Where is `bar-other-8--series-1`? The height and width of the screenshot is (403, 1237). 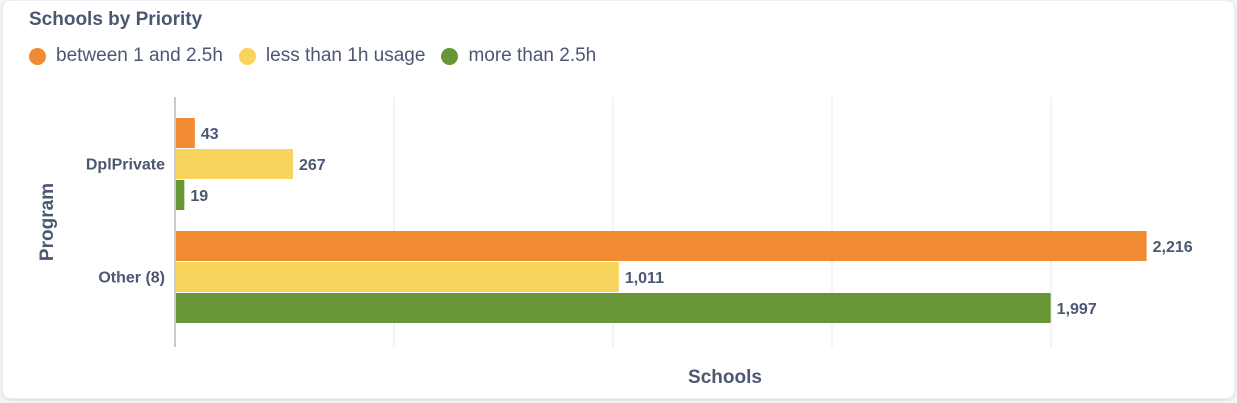 bar-other-8--series-1 is located at coordinates (397, 277).